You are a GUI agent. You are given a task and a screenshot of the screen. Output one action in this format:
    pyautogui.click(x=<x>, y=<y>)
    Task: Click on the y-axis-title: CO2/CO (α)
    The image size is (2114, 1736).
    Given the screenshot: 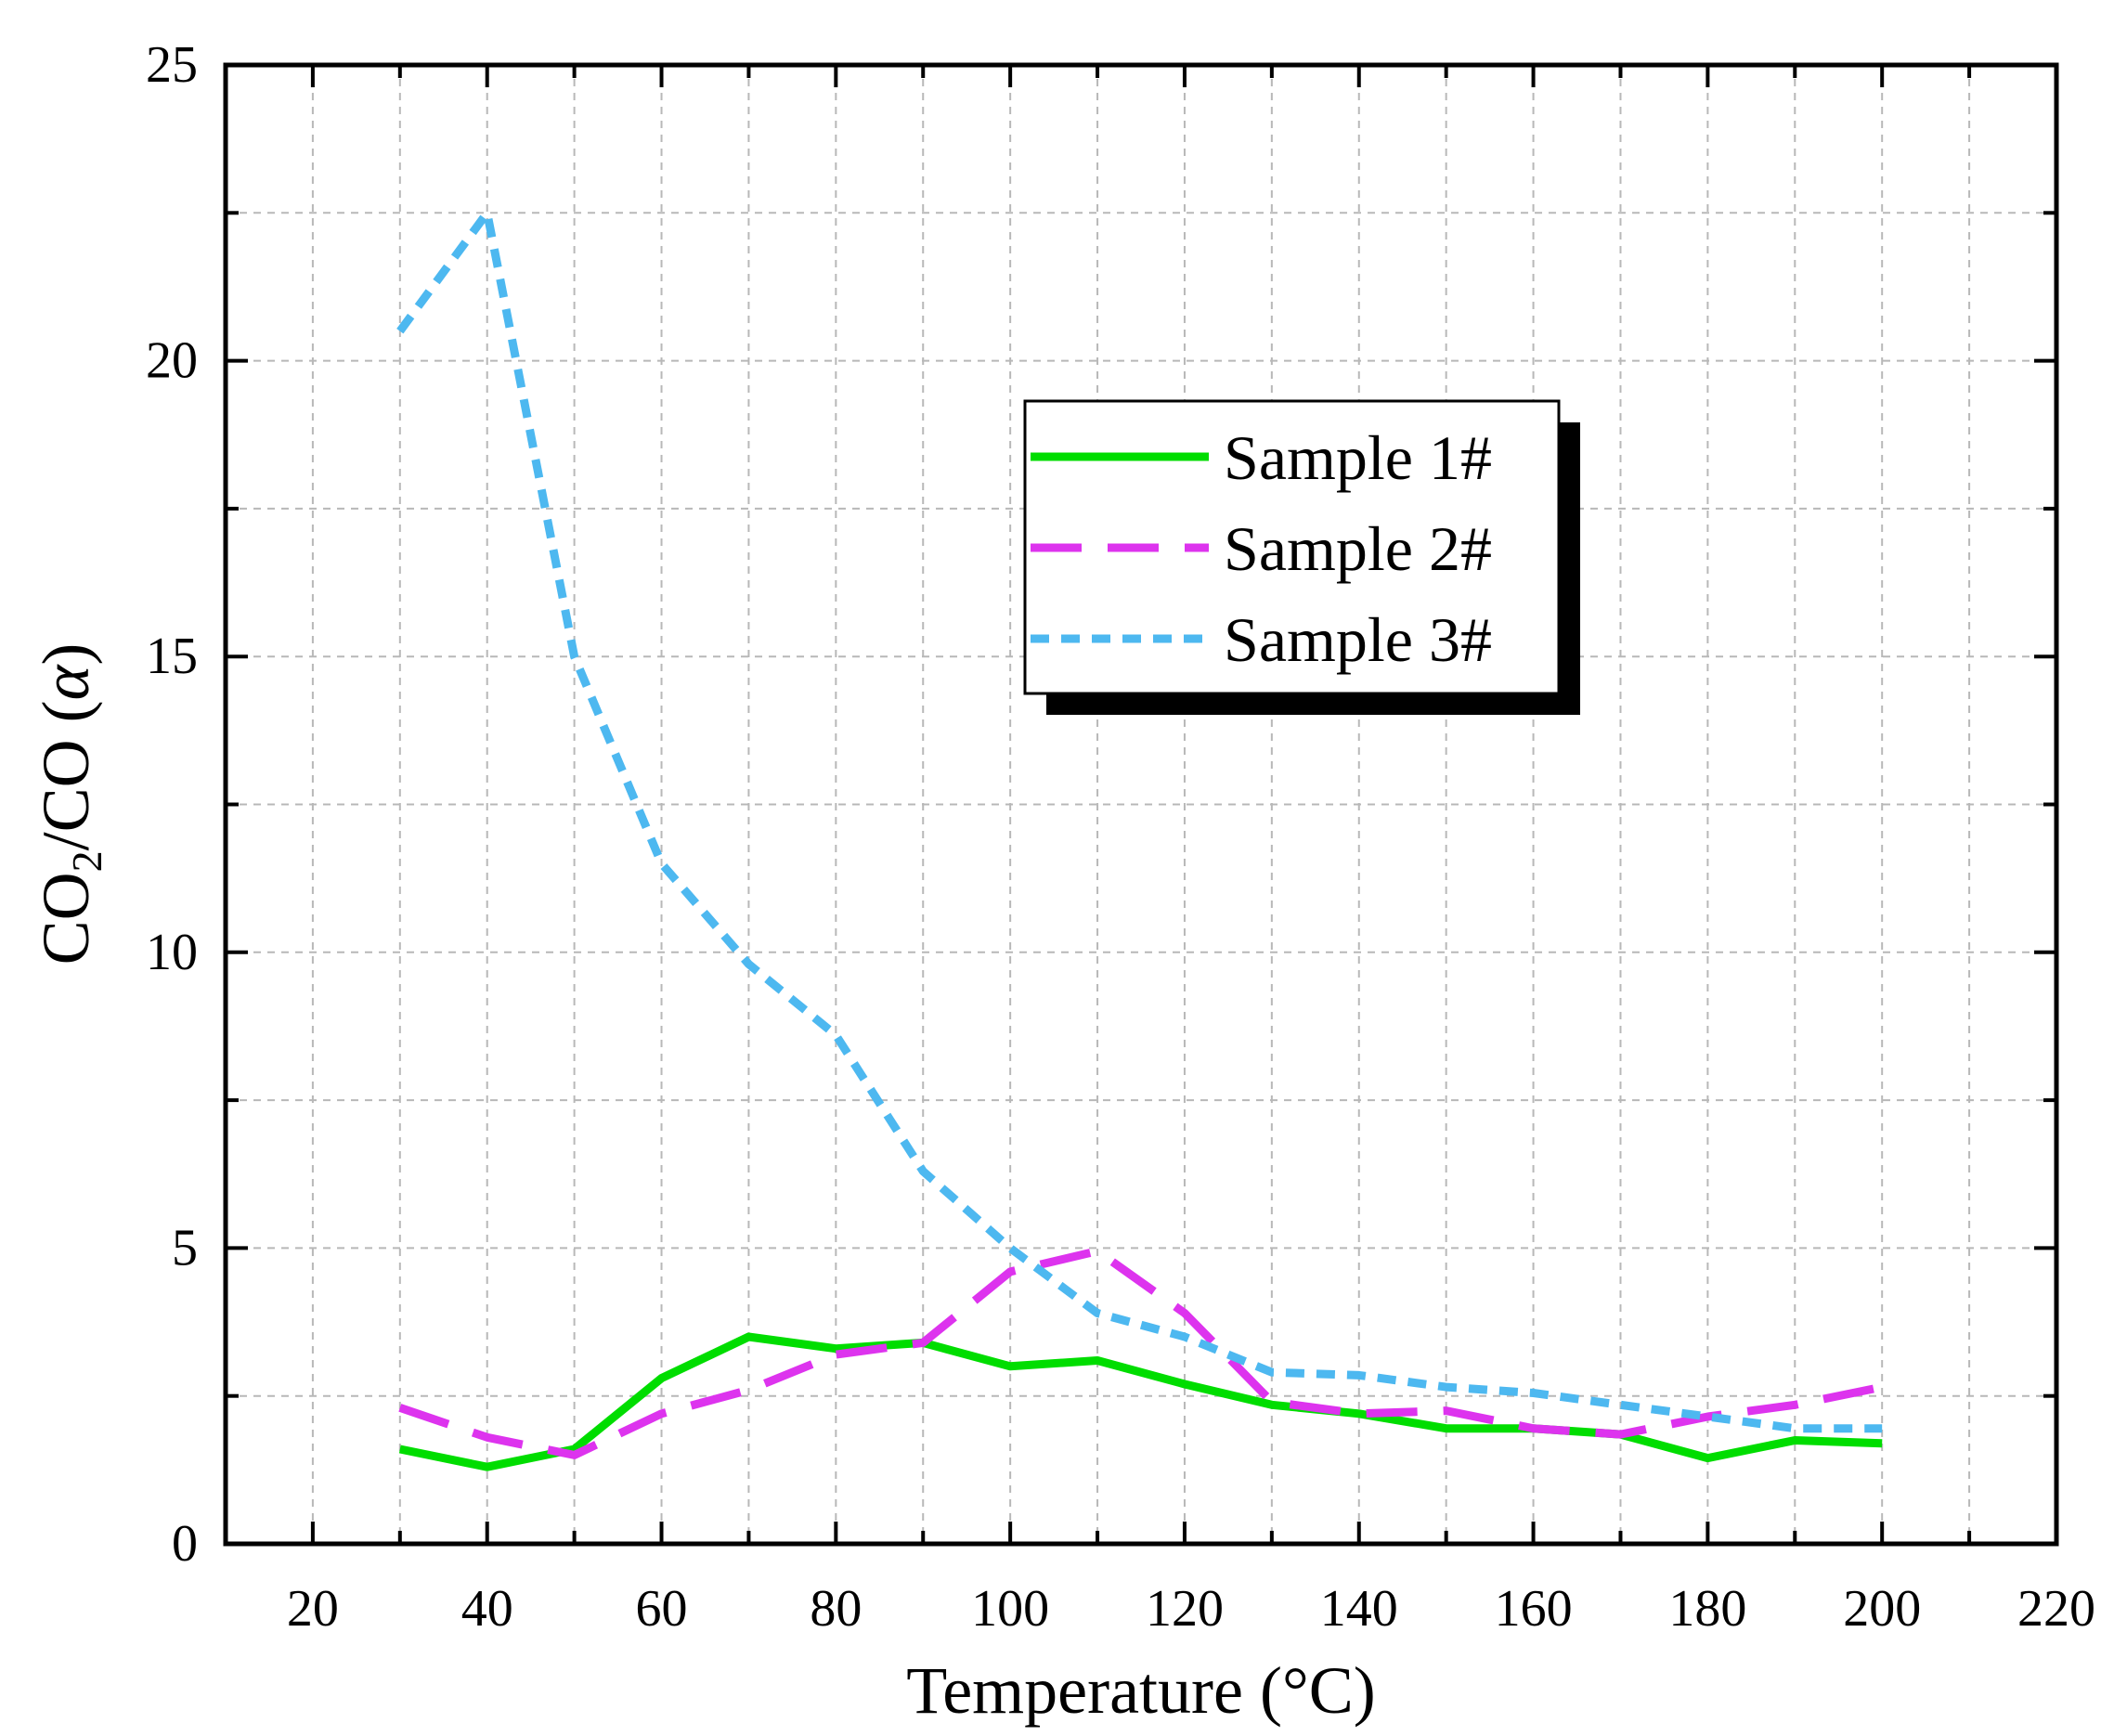 What is the action you would take?
    pyautogui.click(x=69, y=804)
    